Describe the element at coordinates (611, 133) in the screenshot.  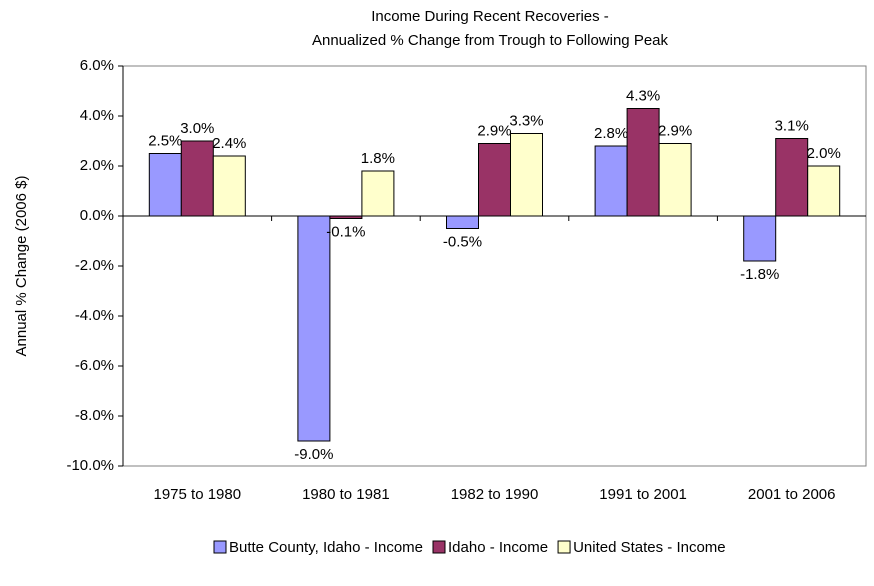
I see `data-label: 2.8%` at that location.